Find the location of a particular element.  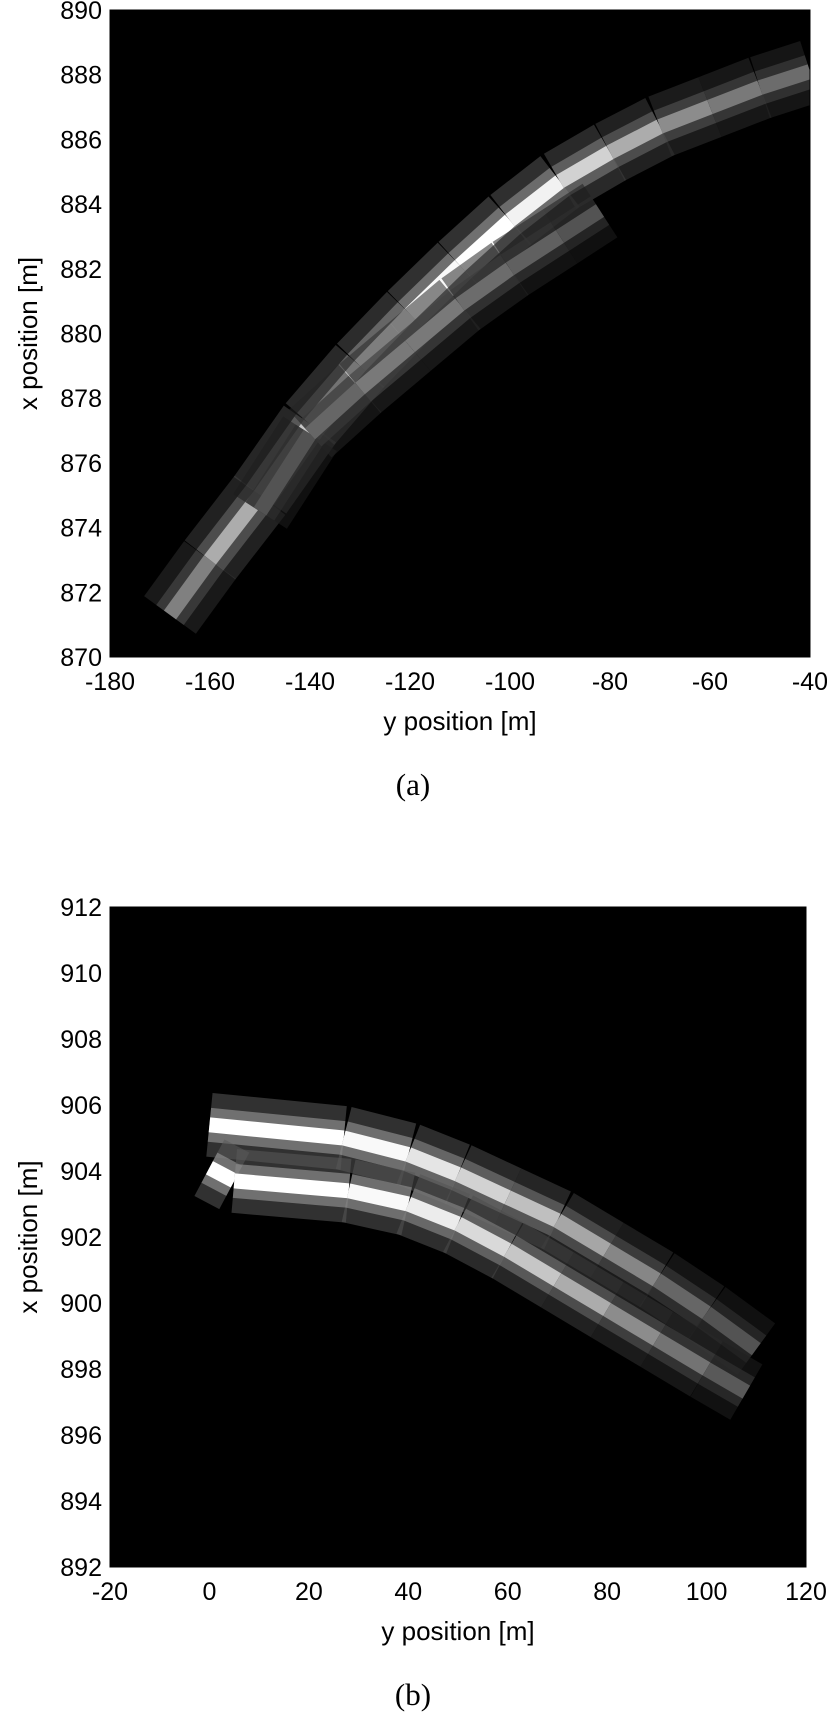

y-tick-label: 874 is located at coordinates (81, 529).